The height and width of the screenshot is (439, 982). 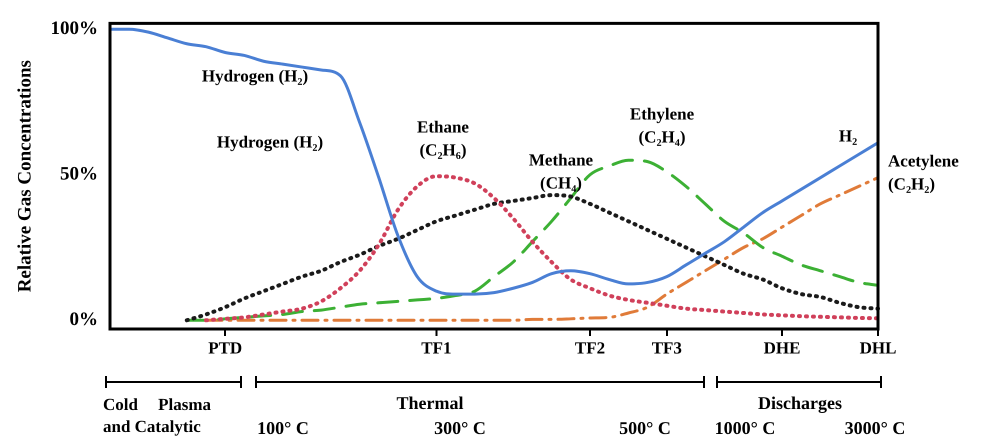 I want to click on x-tick-label: PTD, so click(x=225, y=348).